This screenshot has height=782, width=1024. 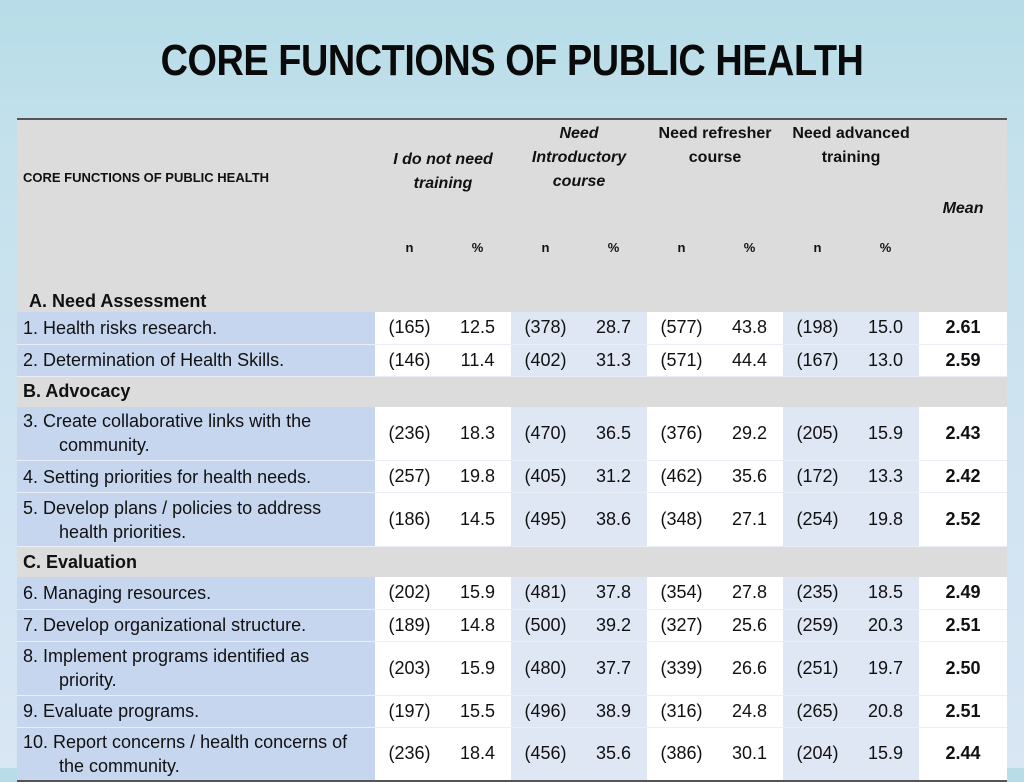 I want to click on row-label: 4. Setting priorities for health needs., so click(x=196, y=476).